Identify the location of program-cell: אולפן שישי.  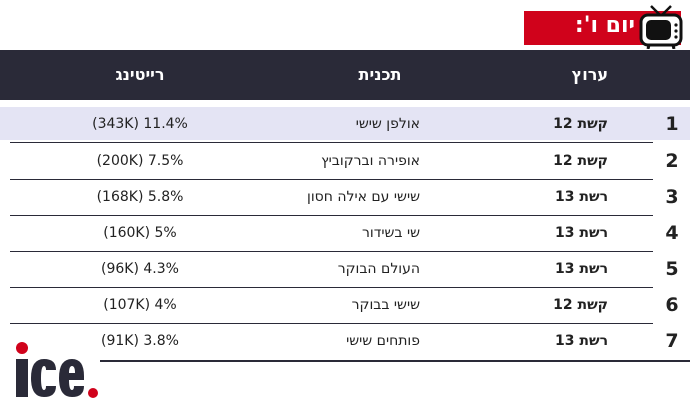
(387, 124).